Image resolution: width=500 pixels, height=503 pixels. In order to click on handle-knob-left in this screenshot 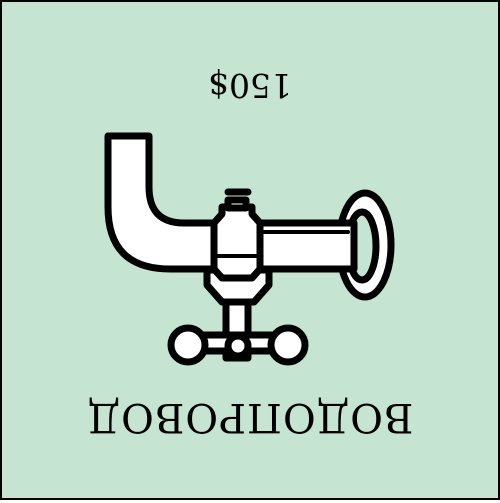, I will do `click(188, 345)`.